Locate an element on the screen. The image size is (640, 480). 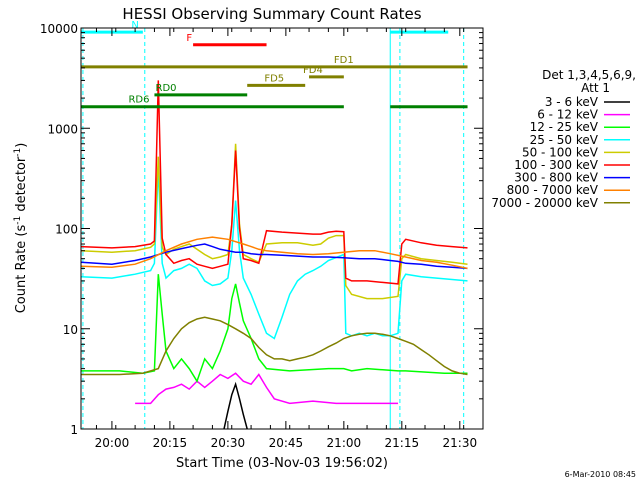
legend-label-6: 300 - 800 keV is located at coordinates (556, 178).